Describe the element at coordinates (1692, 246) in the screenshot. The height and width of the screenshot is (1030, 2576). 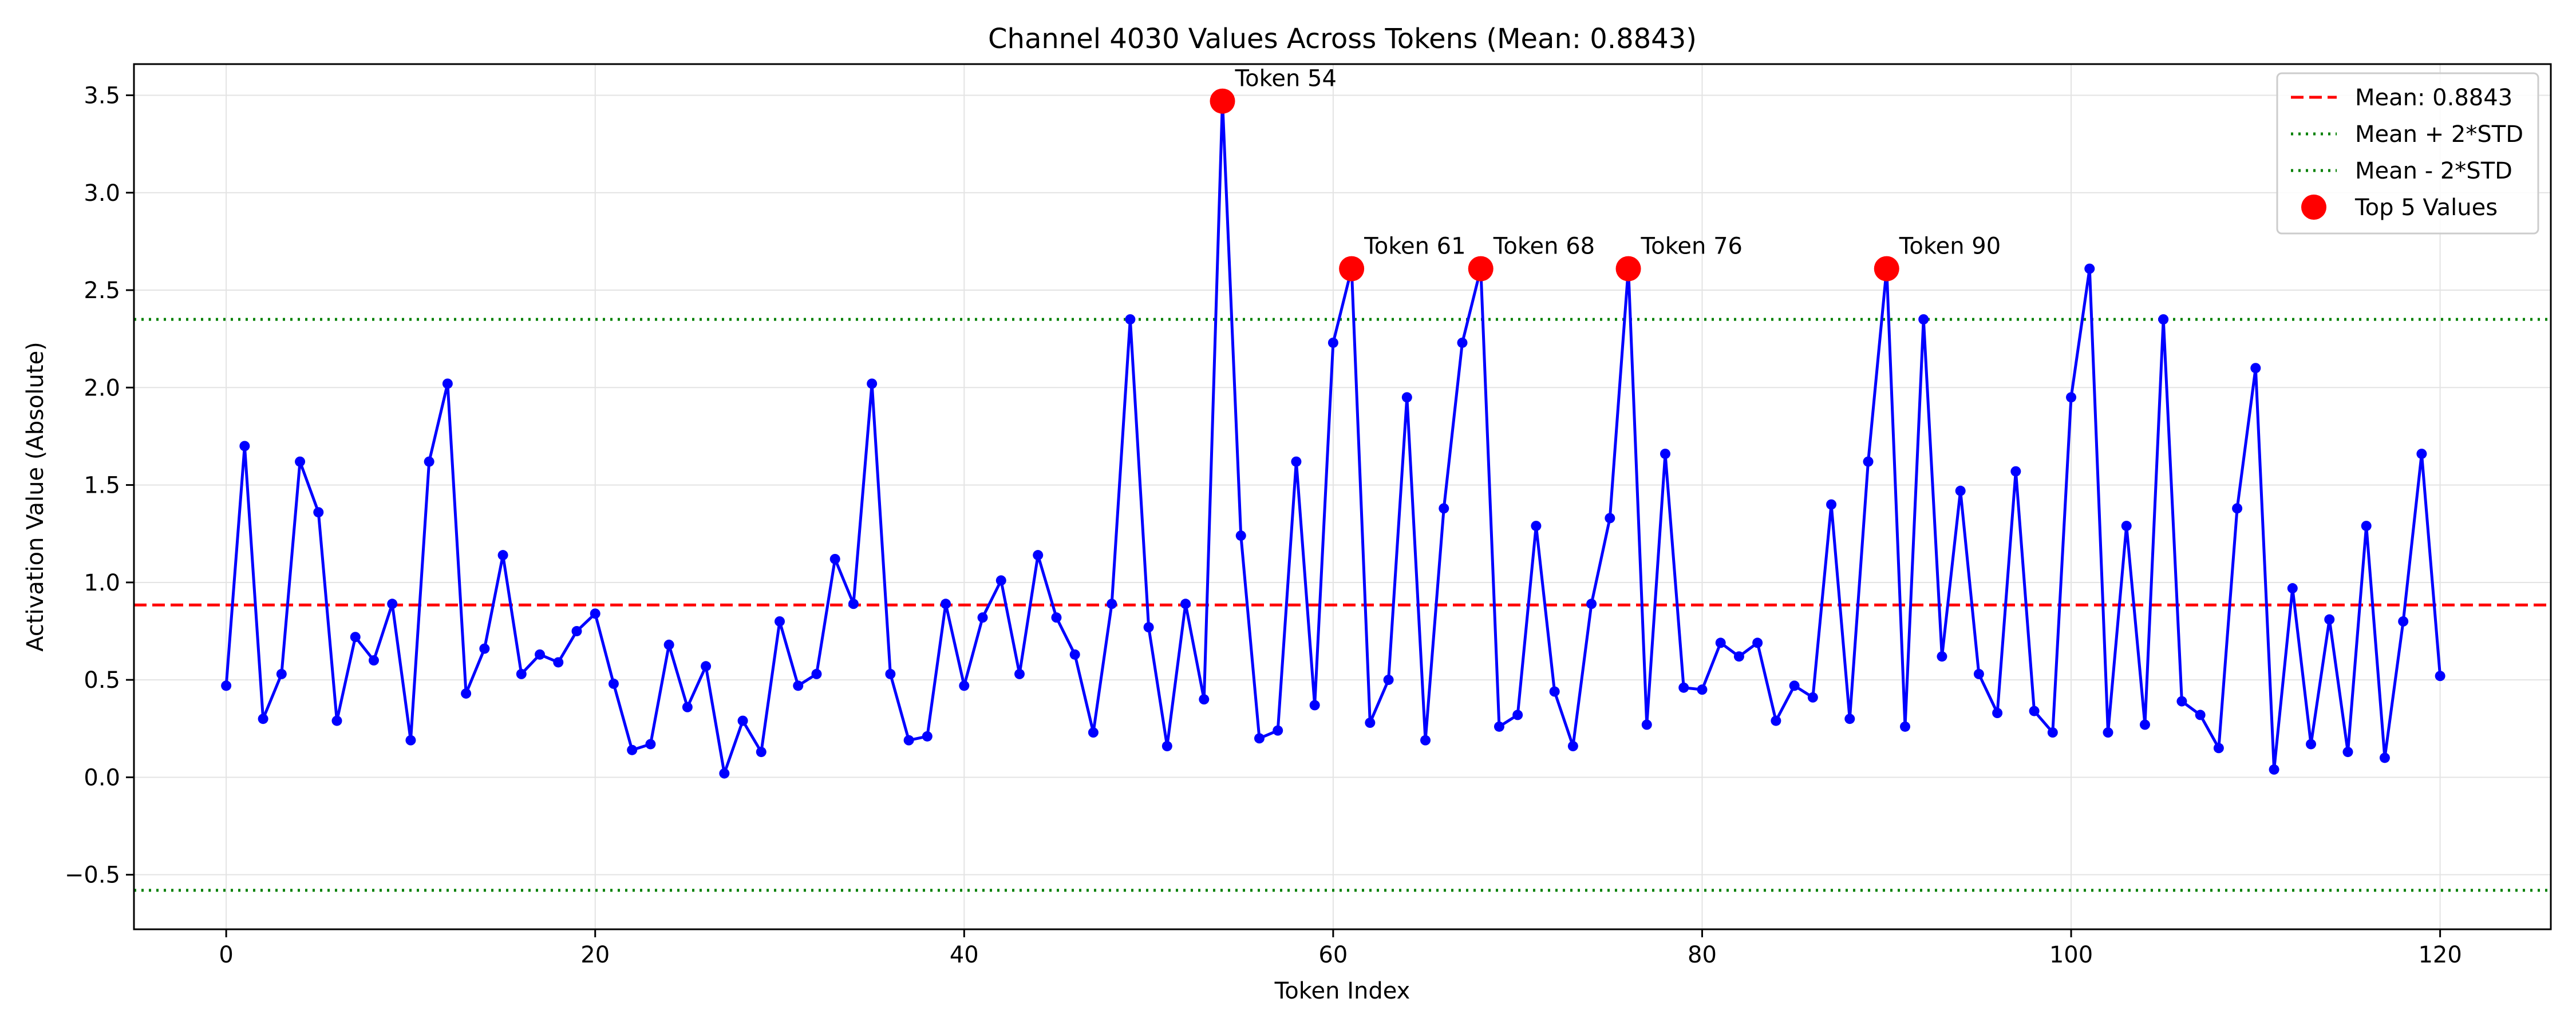
I see `top-value-annotation: Token 76` at that location.